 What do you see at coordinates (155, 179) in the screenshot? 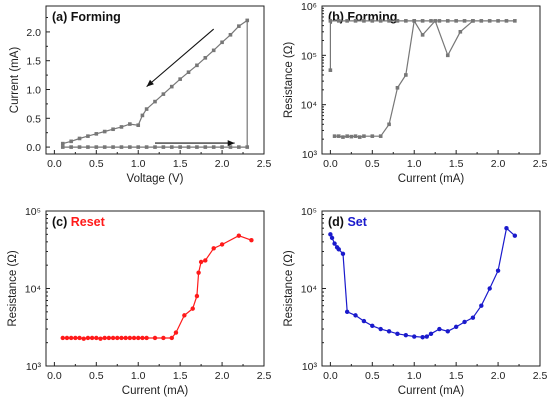
I see `x-axis-title: Voltage (V)` at bounding box center [155, 179].